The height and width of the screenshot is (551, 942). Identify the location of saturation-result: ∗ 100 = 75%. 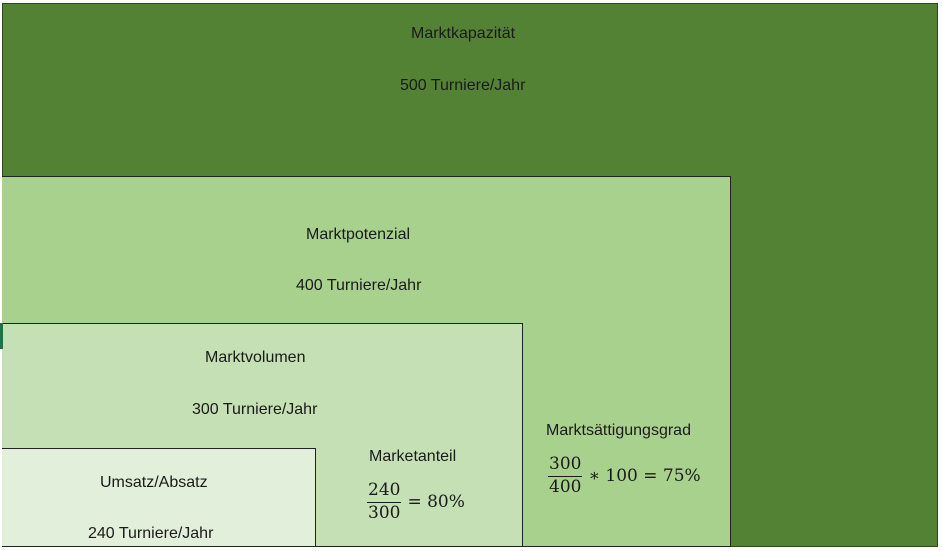
(644, 476).